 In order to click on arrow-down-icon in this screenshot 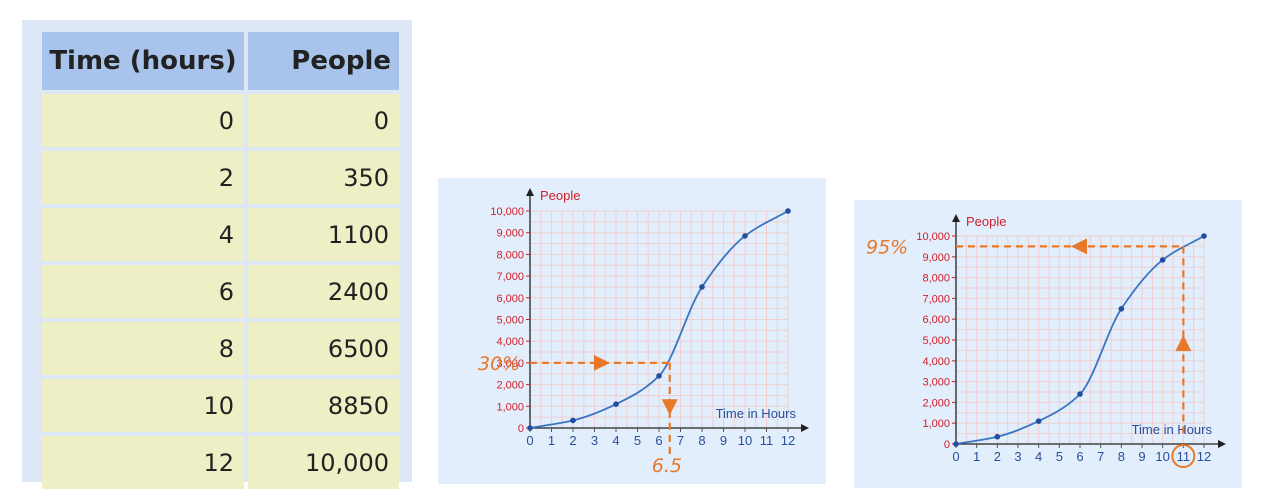, I will do `click(669, 407)`.